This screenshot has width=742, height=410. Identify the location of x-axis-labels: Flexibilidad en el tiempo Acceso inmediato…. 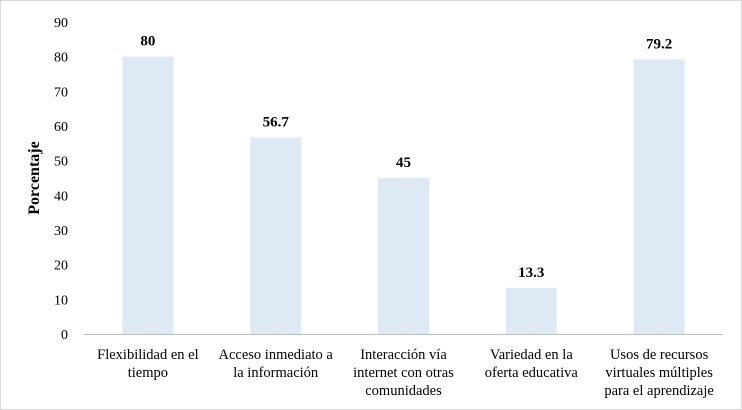
(405, 373).